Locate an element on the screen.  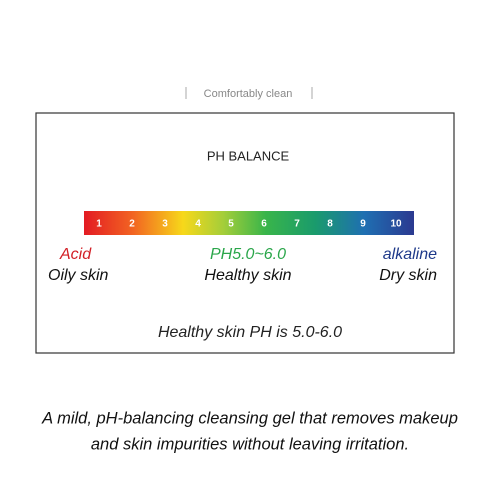
scale-number: 5 is located at coordinates (231, 224).